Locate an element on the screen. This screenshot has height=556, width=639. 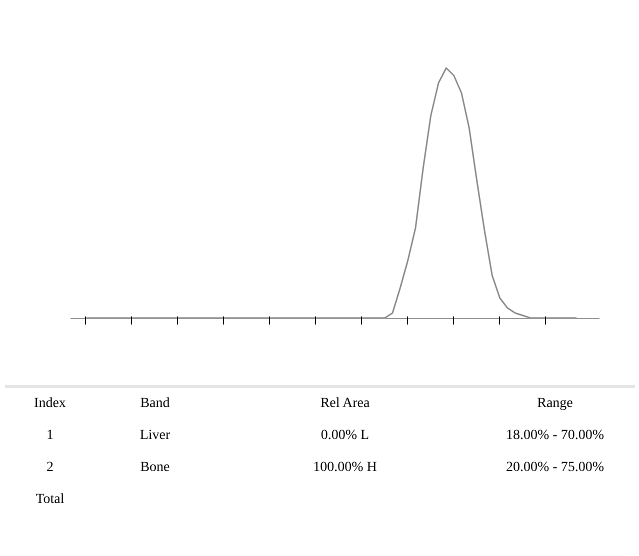
text: Bone is located at coordinates (155, 468).